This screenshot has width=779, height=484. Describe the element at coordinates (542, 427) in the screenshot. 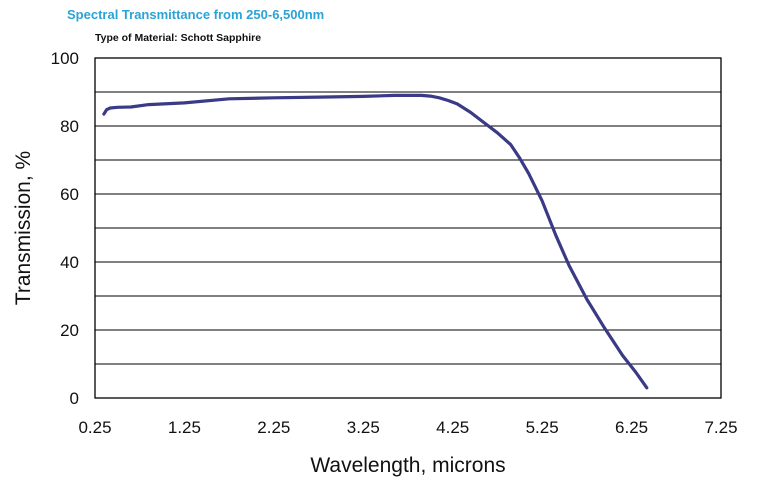

I see `x-tick-label: 5.25` at that location.